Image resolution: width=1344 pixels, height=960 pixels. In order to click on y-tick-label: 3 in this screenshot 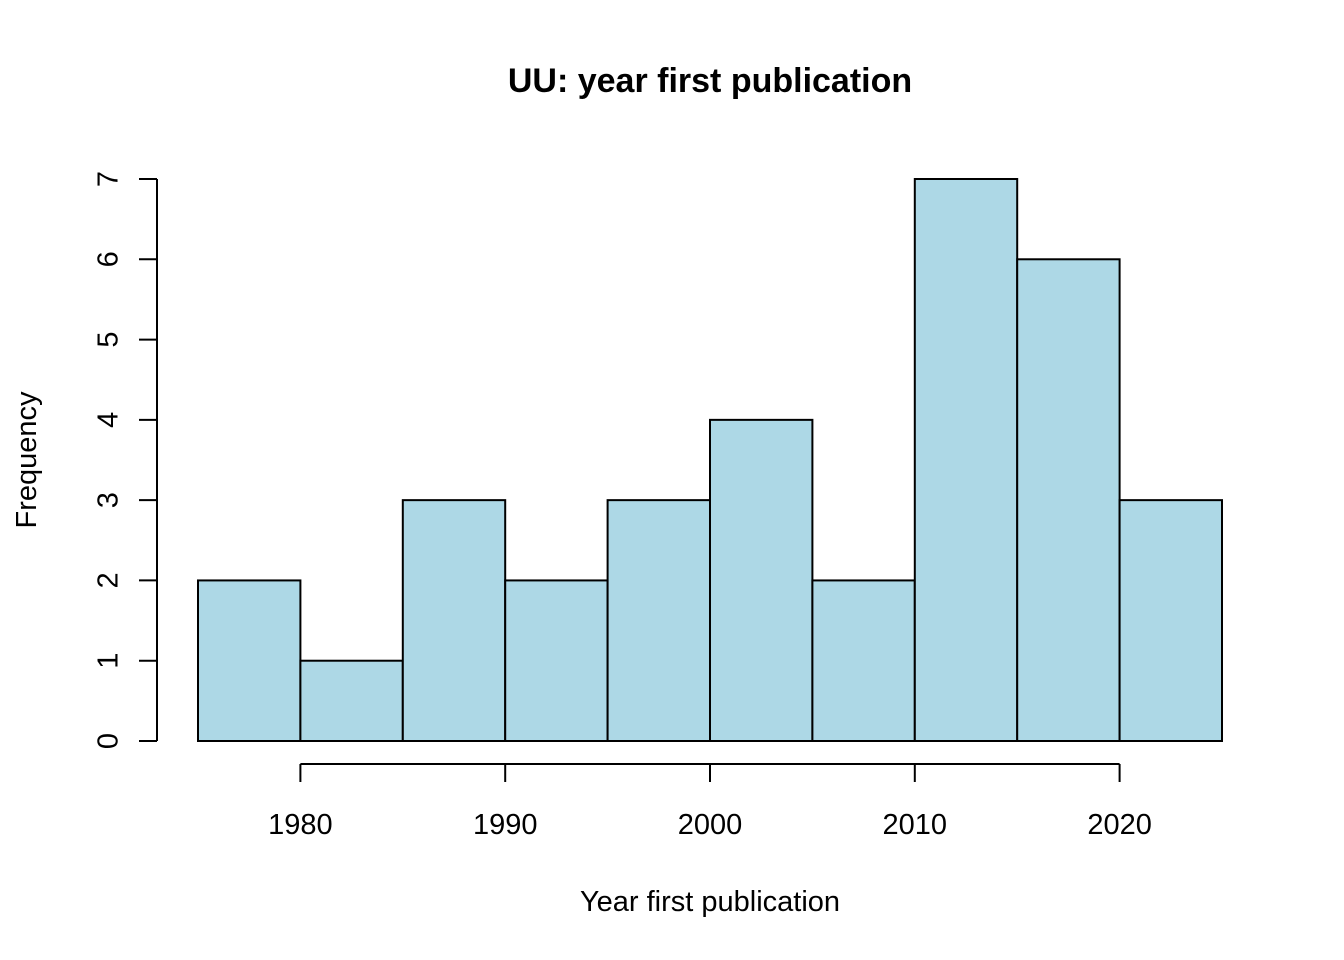, I will do `click(109, 500)`.